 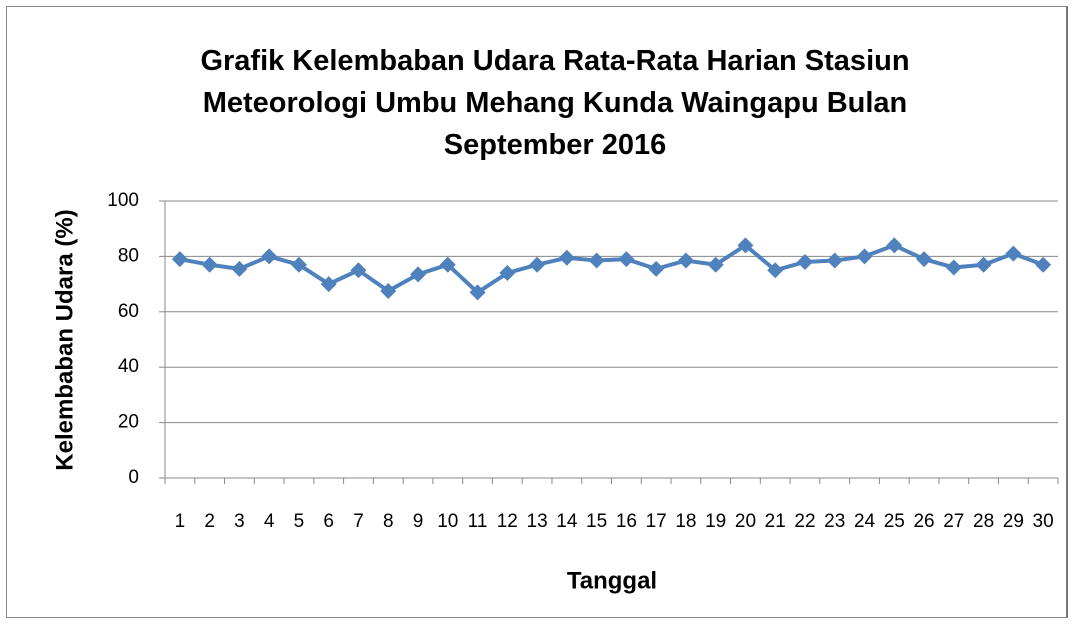 I want to click on y-axis-title: Kelembaban Udara (%), so click(x=64, y=339).